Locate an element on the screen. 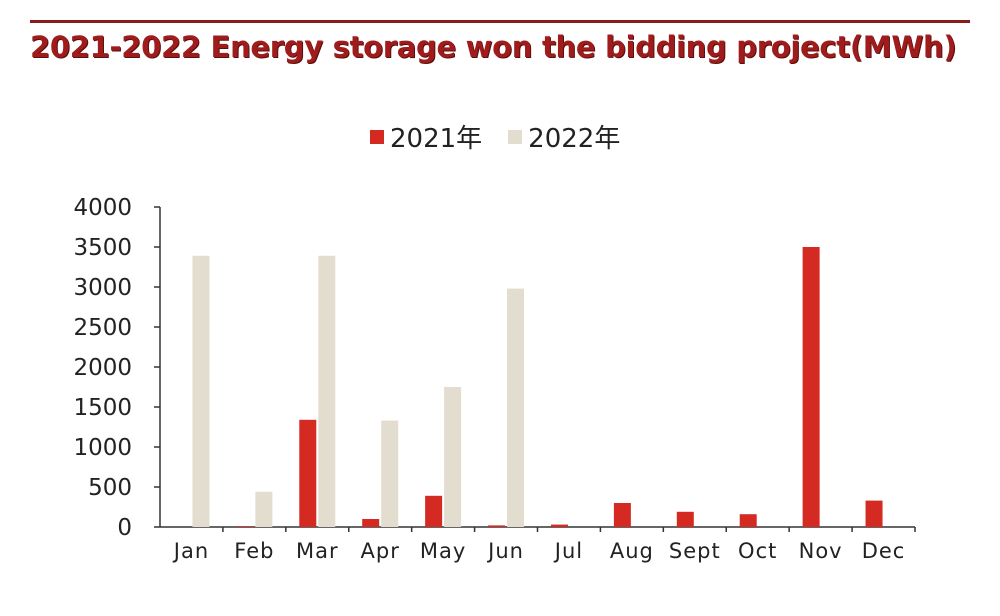 The image size is (1000, 616). x-tick-label: Aug is located at coordinates (632, 551).